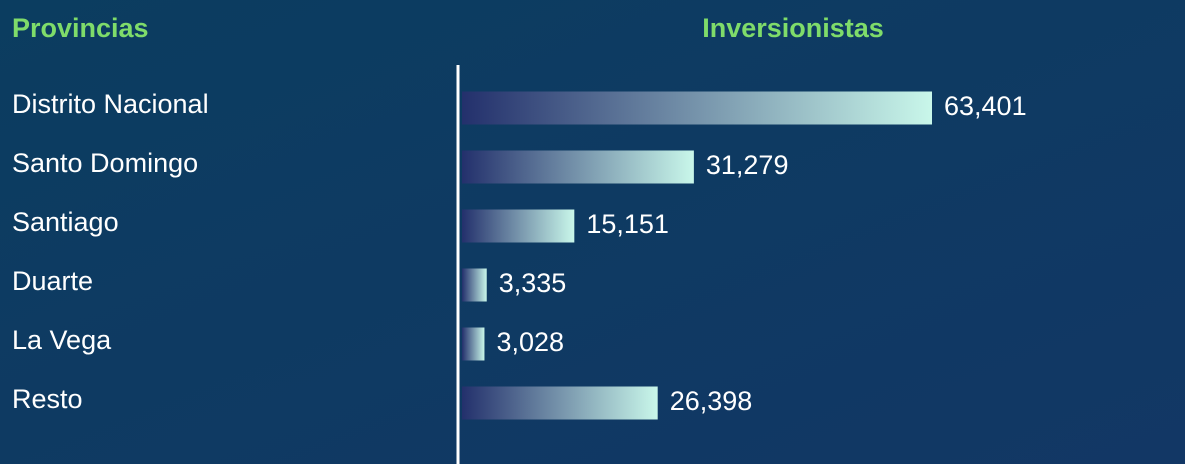 The height and width of the screenshot is (464, 1185). Describe the element at coordinates (533, 283) in the screenshot. I see `value-label: 3,335` at that location.